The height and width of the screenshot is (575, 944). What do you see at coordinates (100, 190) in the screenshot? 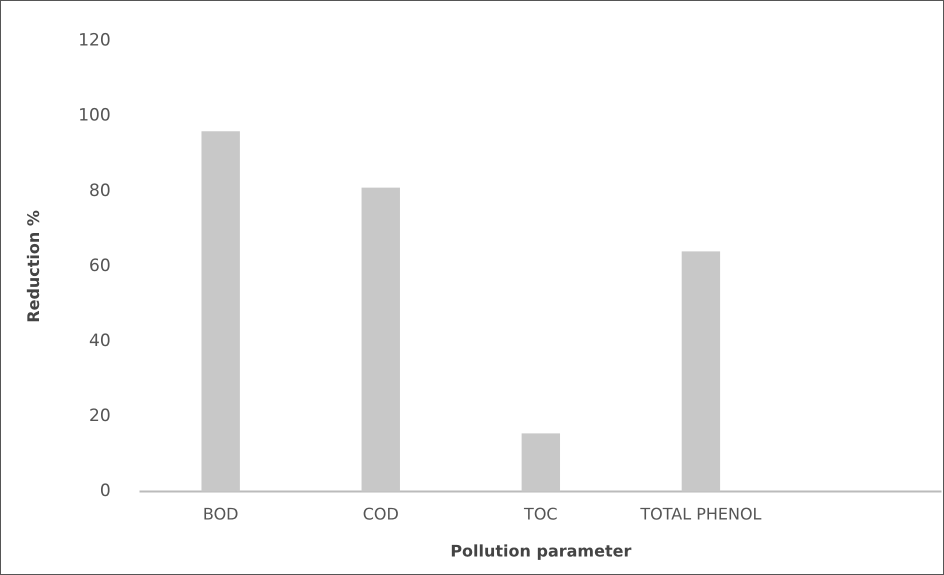
I see `y-tick-label: 80` at bounding box center [100, 190].